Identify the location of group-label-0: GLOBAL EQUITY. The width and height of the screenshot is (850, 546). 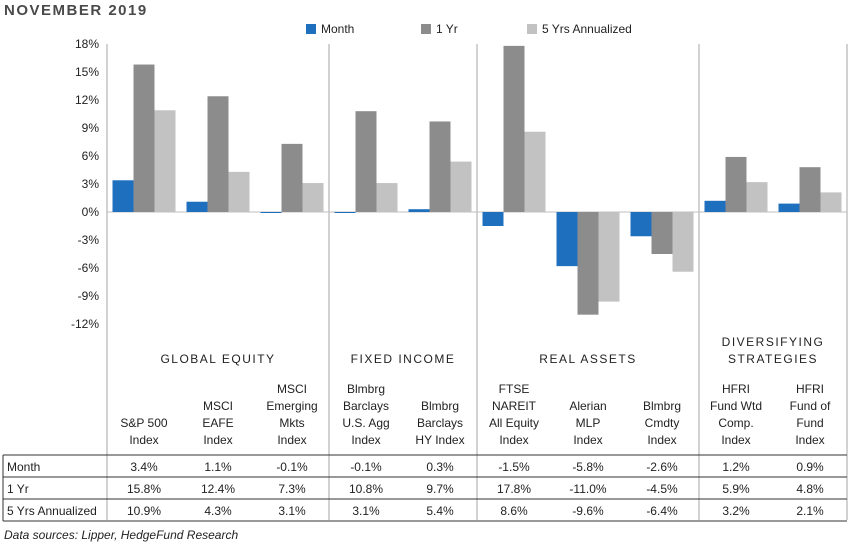
(217, 359).